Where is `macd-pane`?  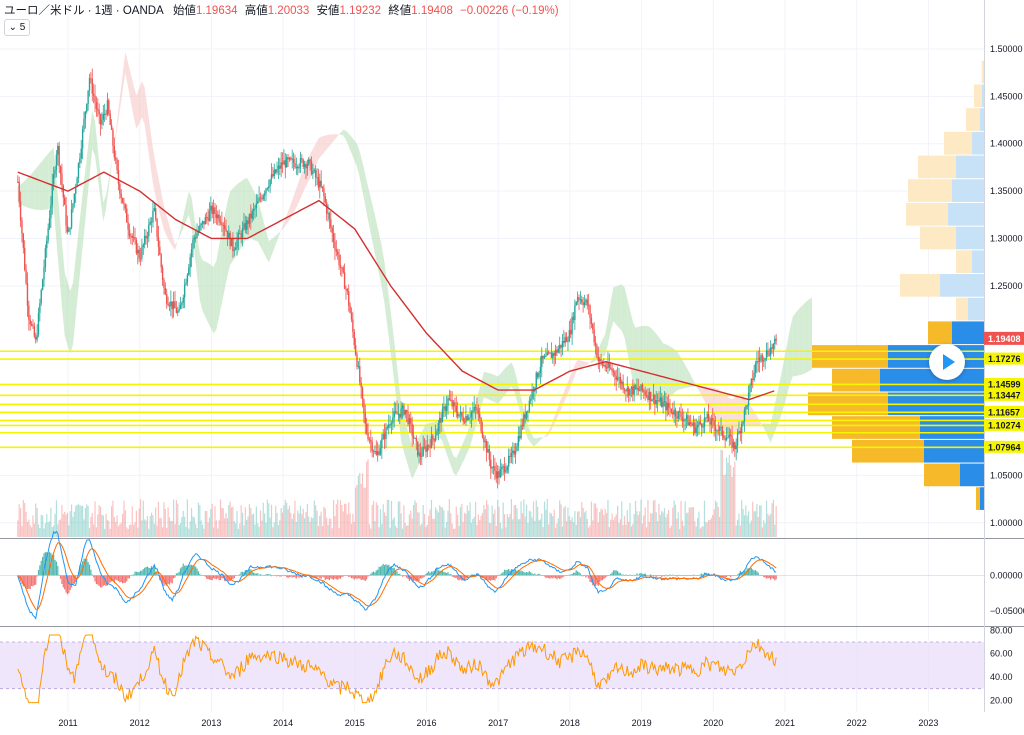
macd-pane is located at coordinates (492, 575).